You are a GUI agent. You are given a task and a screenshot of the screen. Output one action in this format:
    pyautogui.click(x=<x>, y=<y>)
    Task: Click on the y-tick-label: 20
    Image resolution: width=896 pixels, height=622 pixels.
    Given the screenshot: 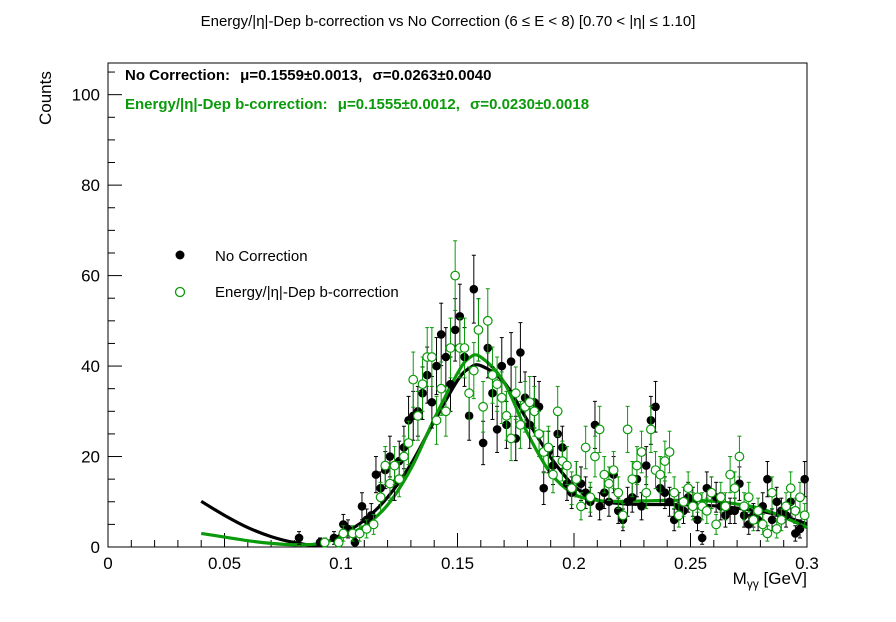 What is the action you would take?
    pyautogui.click(x=90, y=457)
    